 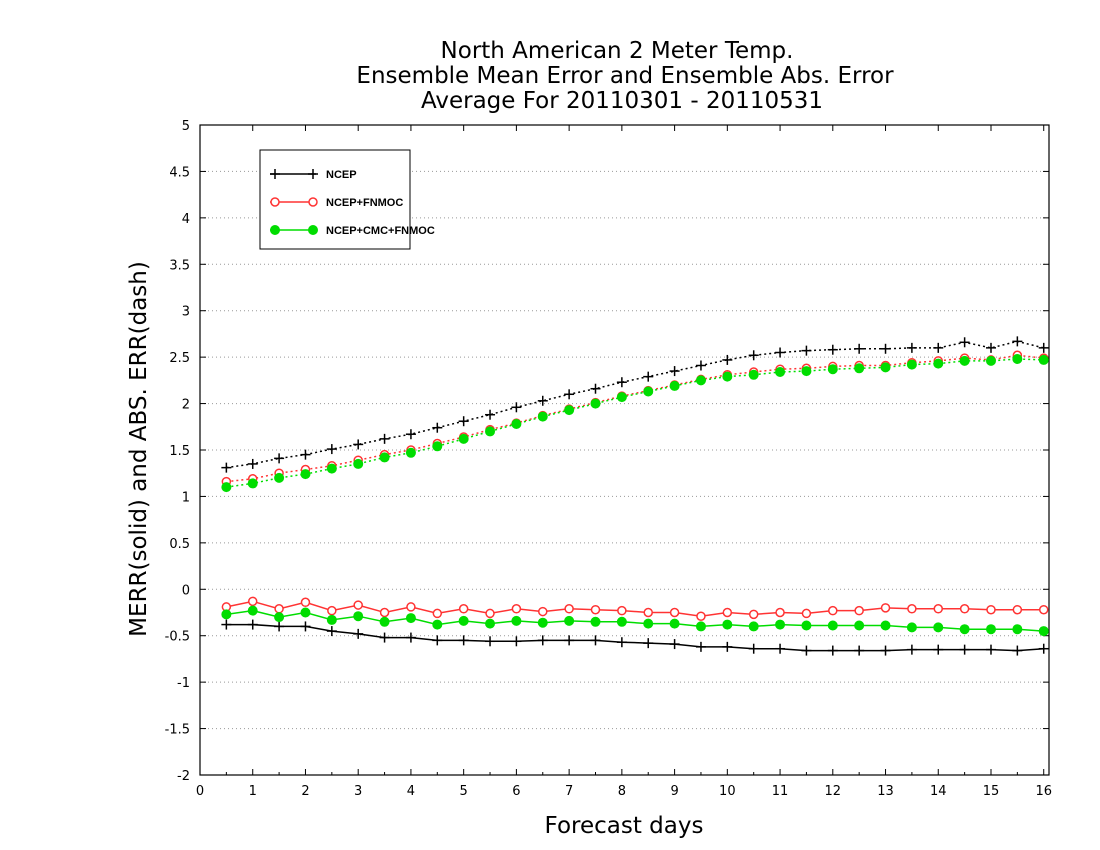 I want to click on chart-title-line-1: North American 2 Meter Temp., so click(x=617, y=51).